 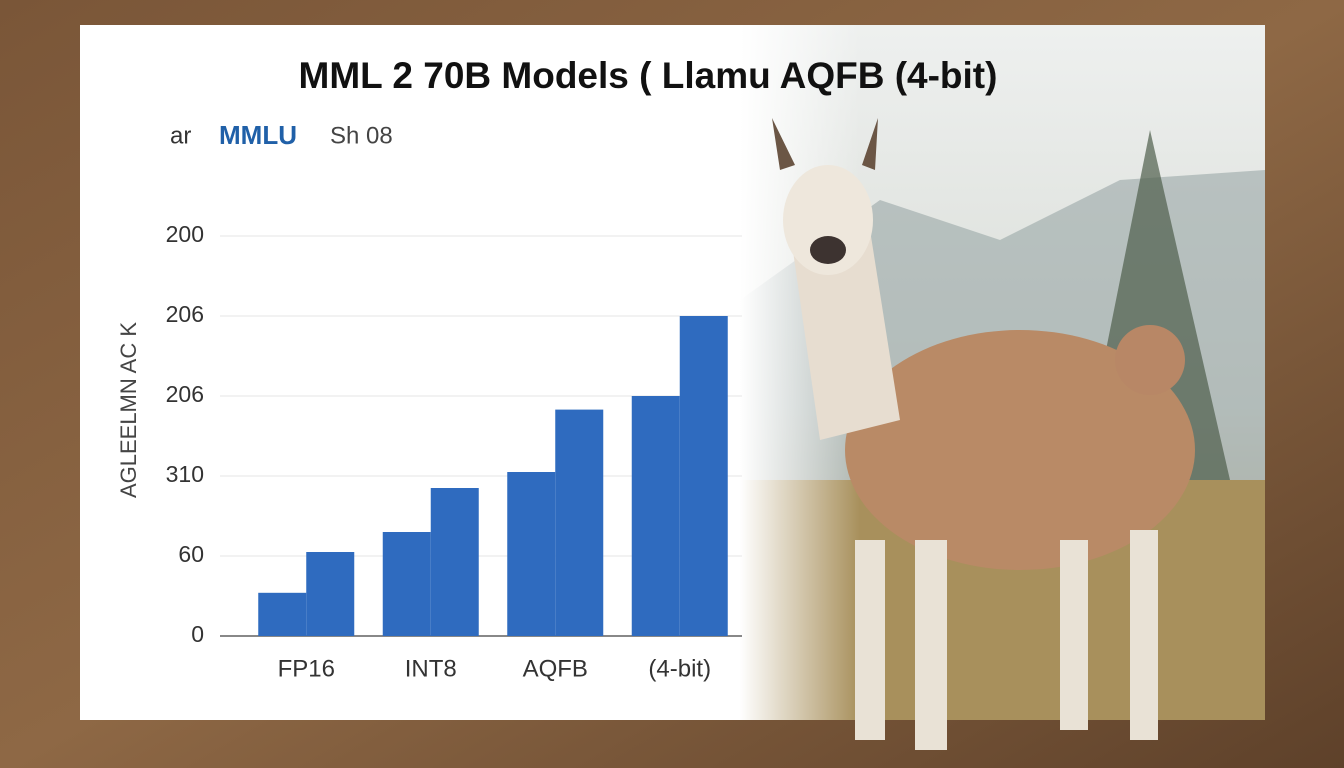 What do you see at coordinates (679, 668) in the screenshot?
I see `x-tick-label: (4-bit)` at bounding box center [679, 668].